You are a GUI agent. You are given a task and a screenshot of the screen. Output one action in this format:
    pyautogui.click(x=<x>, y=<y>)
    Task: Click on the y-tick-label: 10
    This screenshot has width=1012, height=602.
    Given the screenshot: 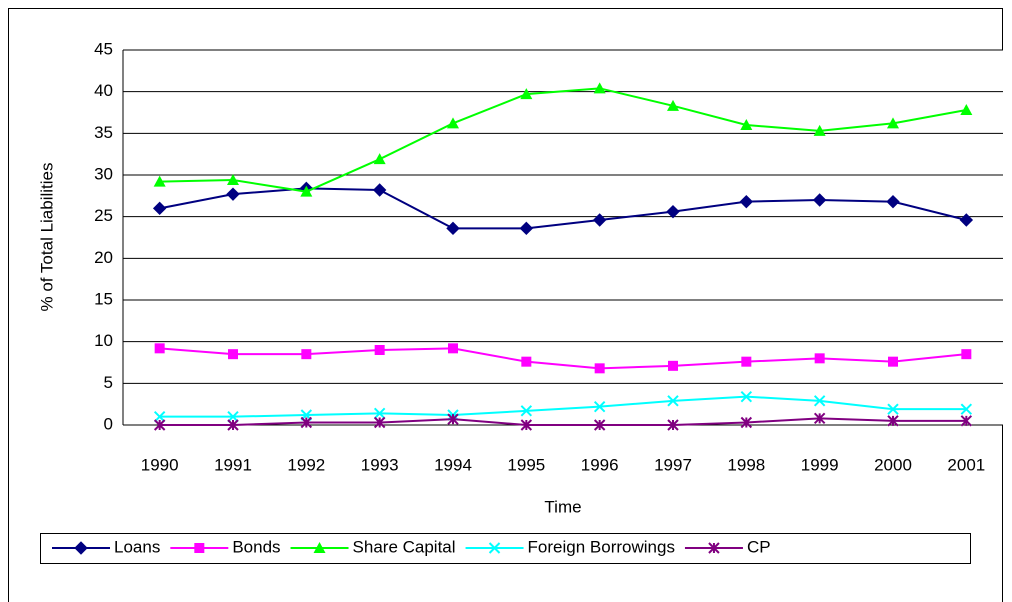 What is the action you would take?
    pyautogui.click(x=103, y=340)
    